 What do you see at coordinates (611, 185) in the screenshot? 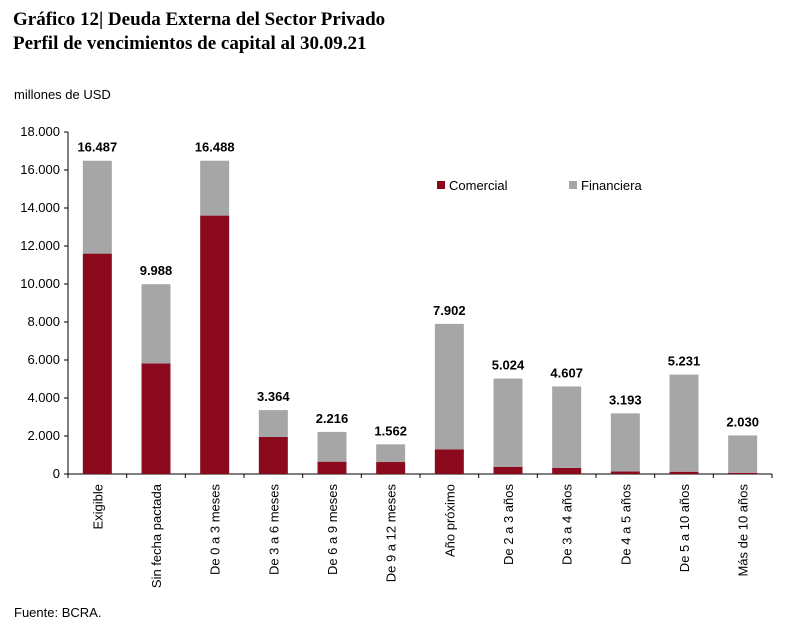
I see `legend-label-financiera: Financiera` at bounding box center [611, 185].